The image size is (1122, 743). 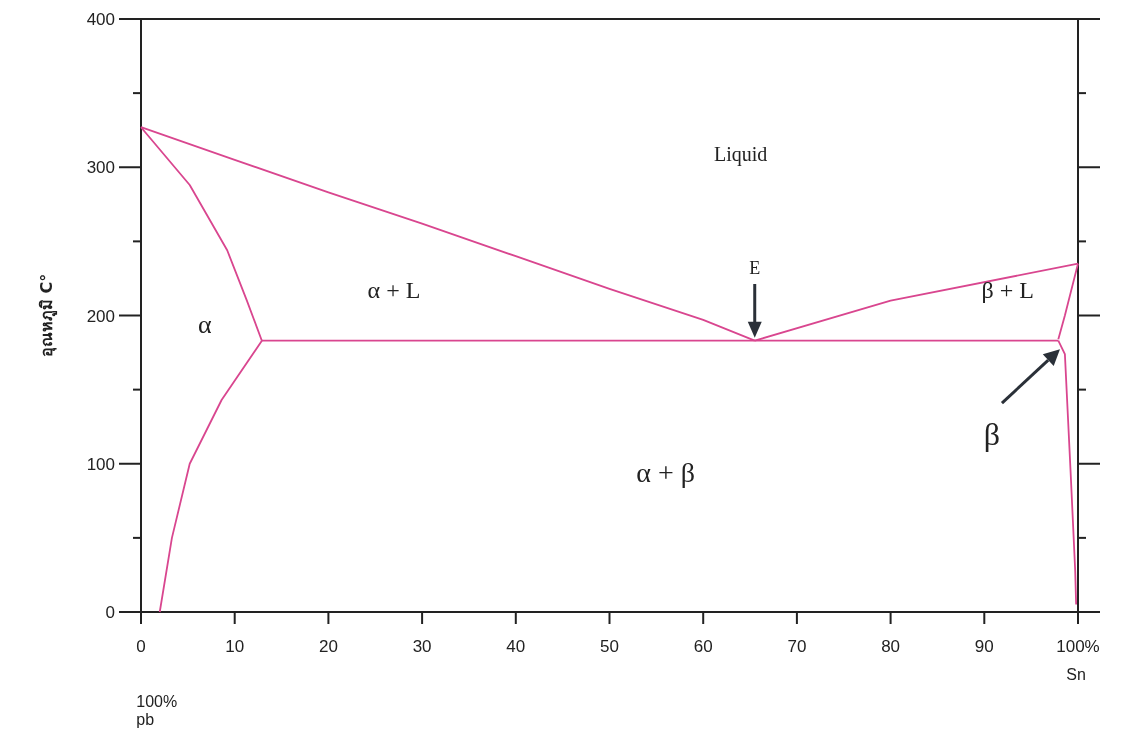 What do you see at coordinates (157, 710) in the screenshot?
I see `text: 100% pb` at bounding box center [157, 710].